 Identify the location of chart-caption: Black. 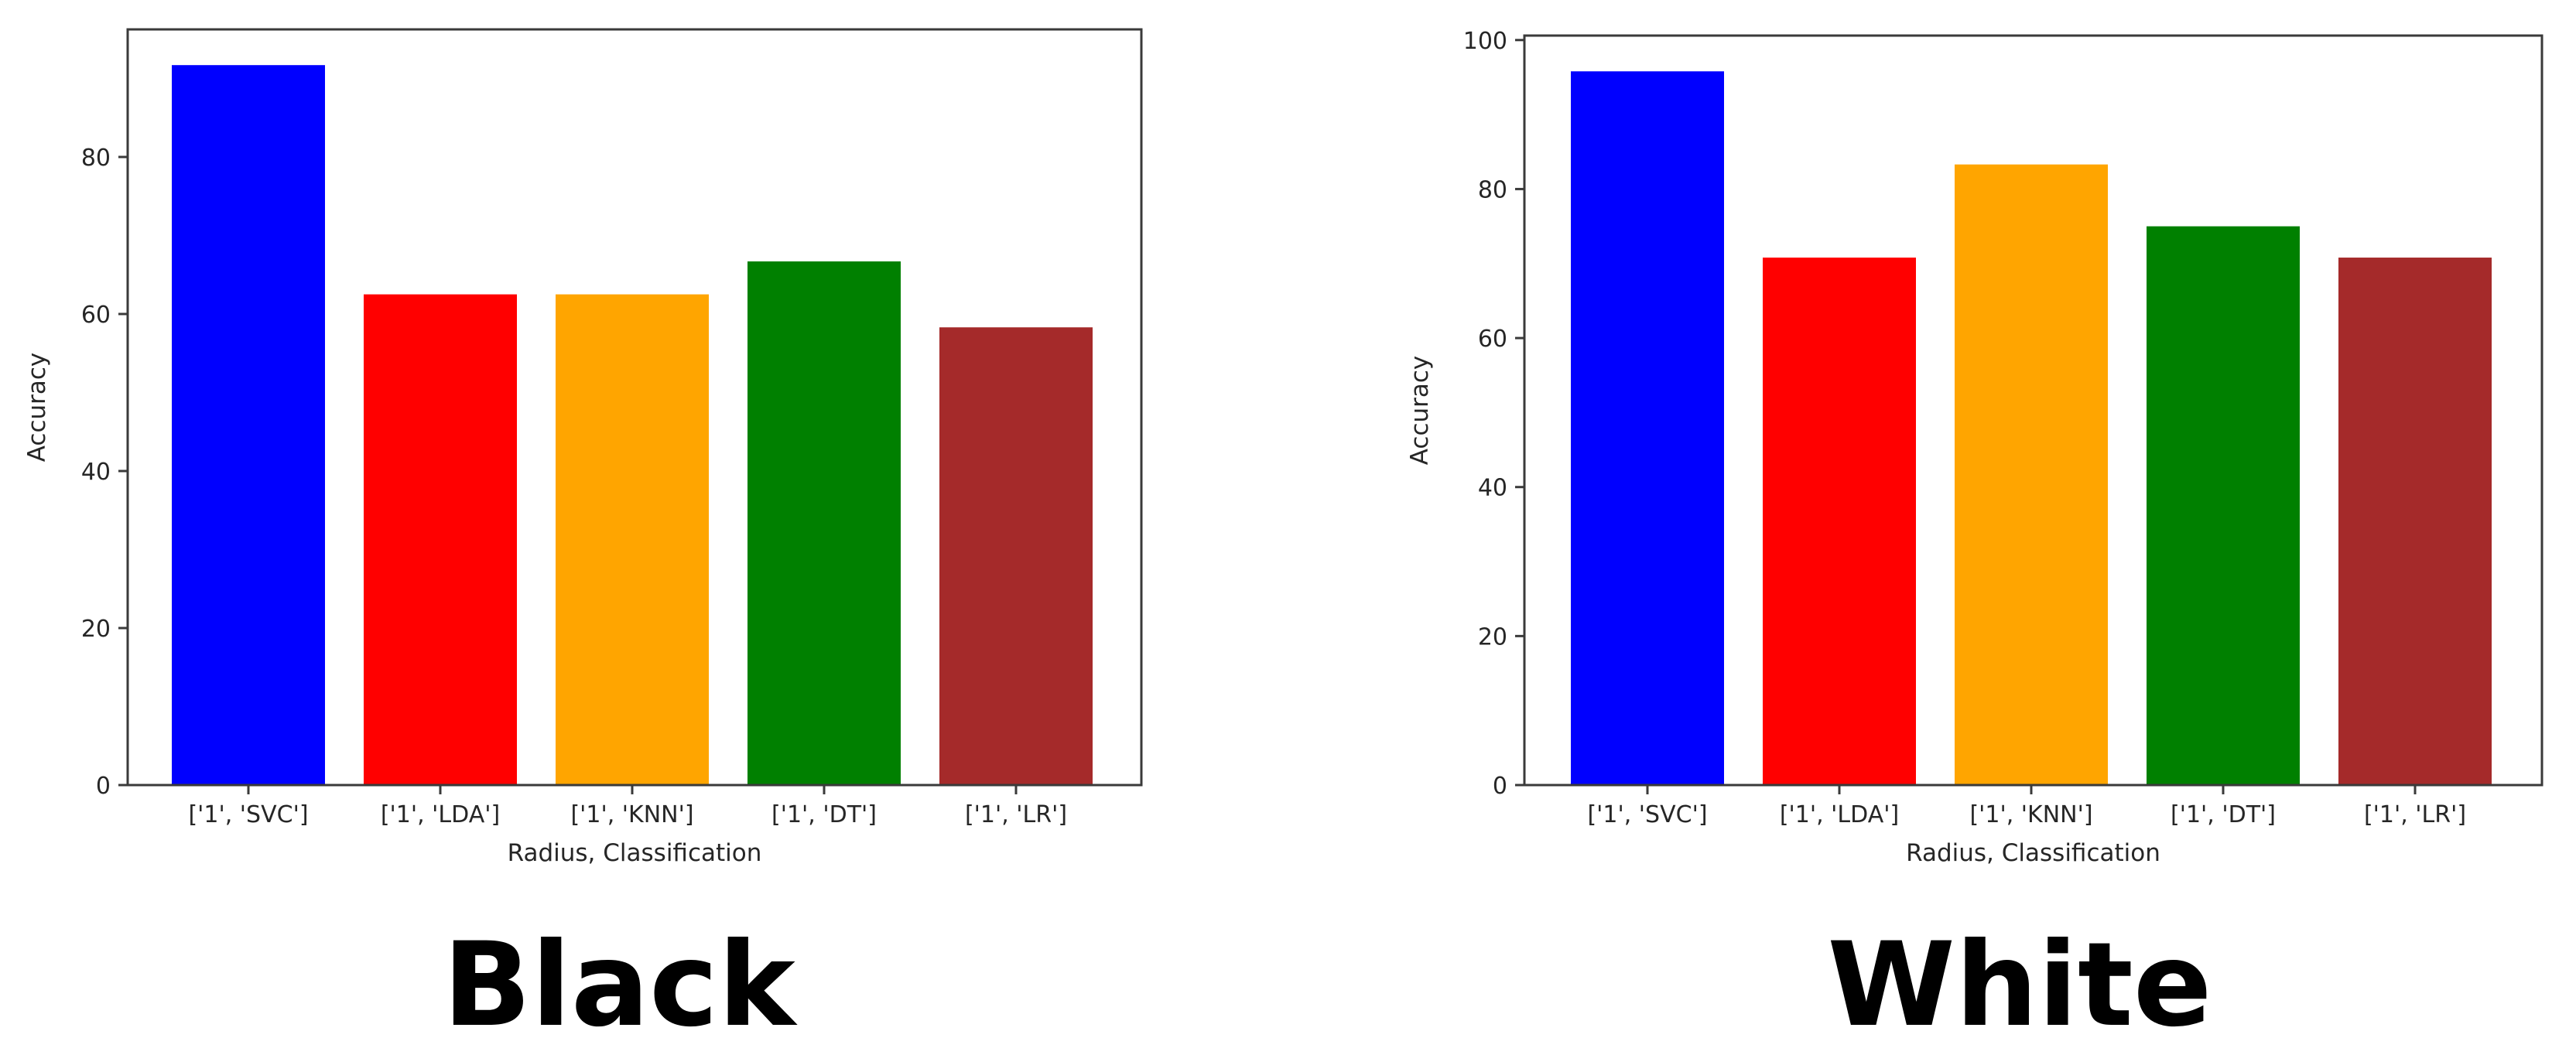
(620, 984).